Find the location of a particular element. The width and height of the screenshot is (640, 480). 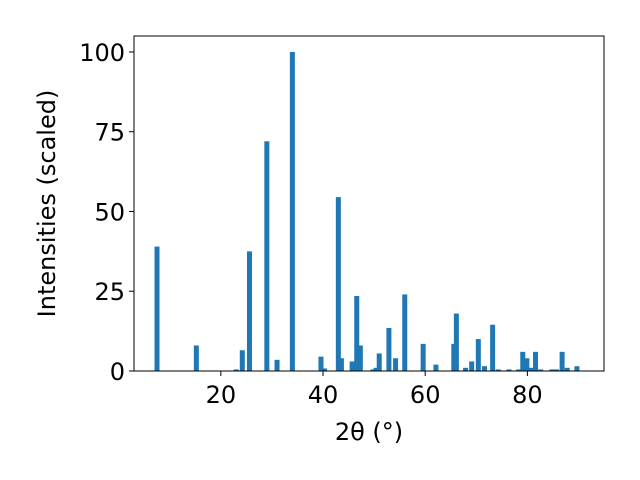

y-tick-label: 25 is located at coordinates (109, 292).